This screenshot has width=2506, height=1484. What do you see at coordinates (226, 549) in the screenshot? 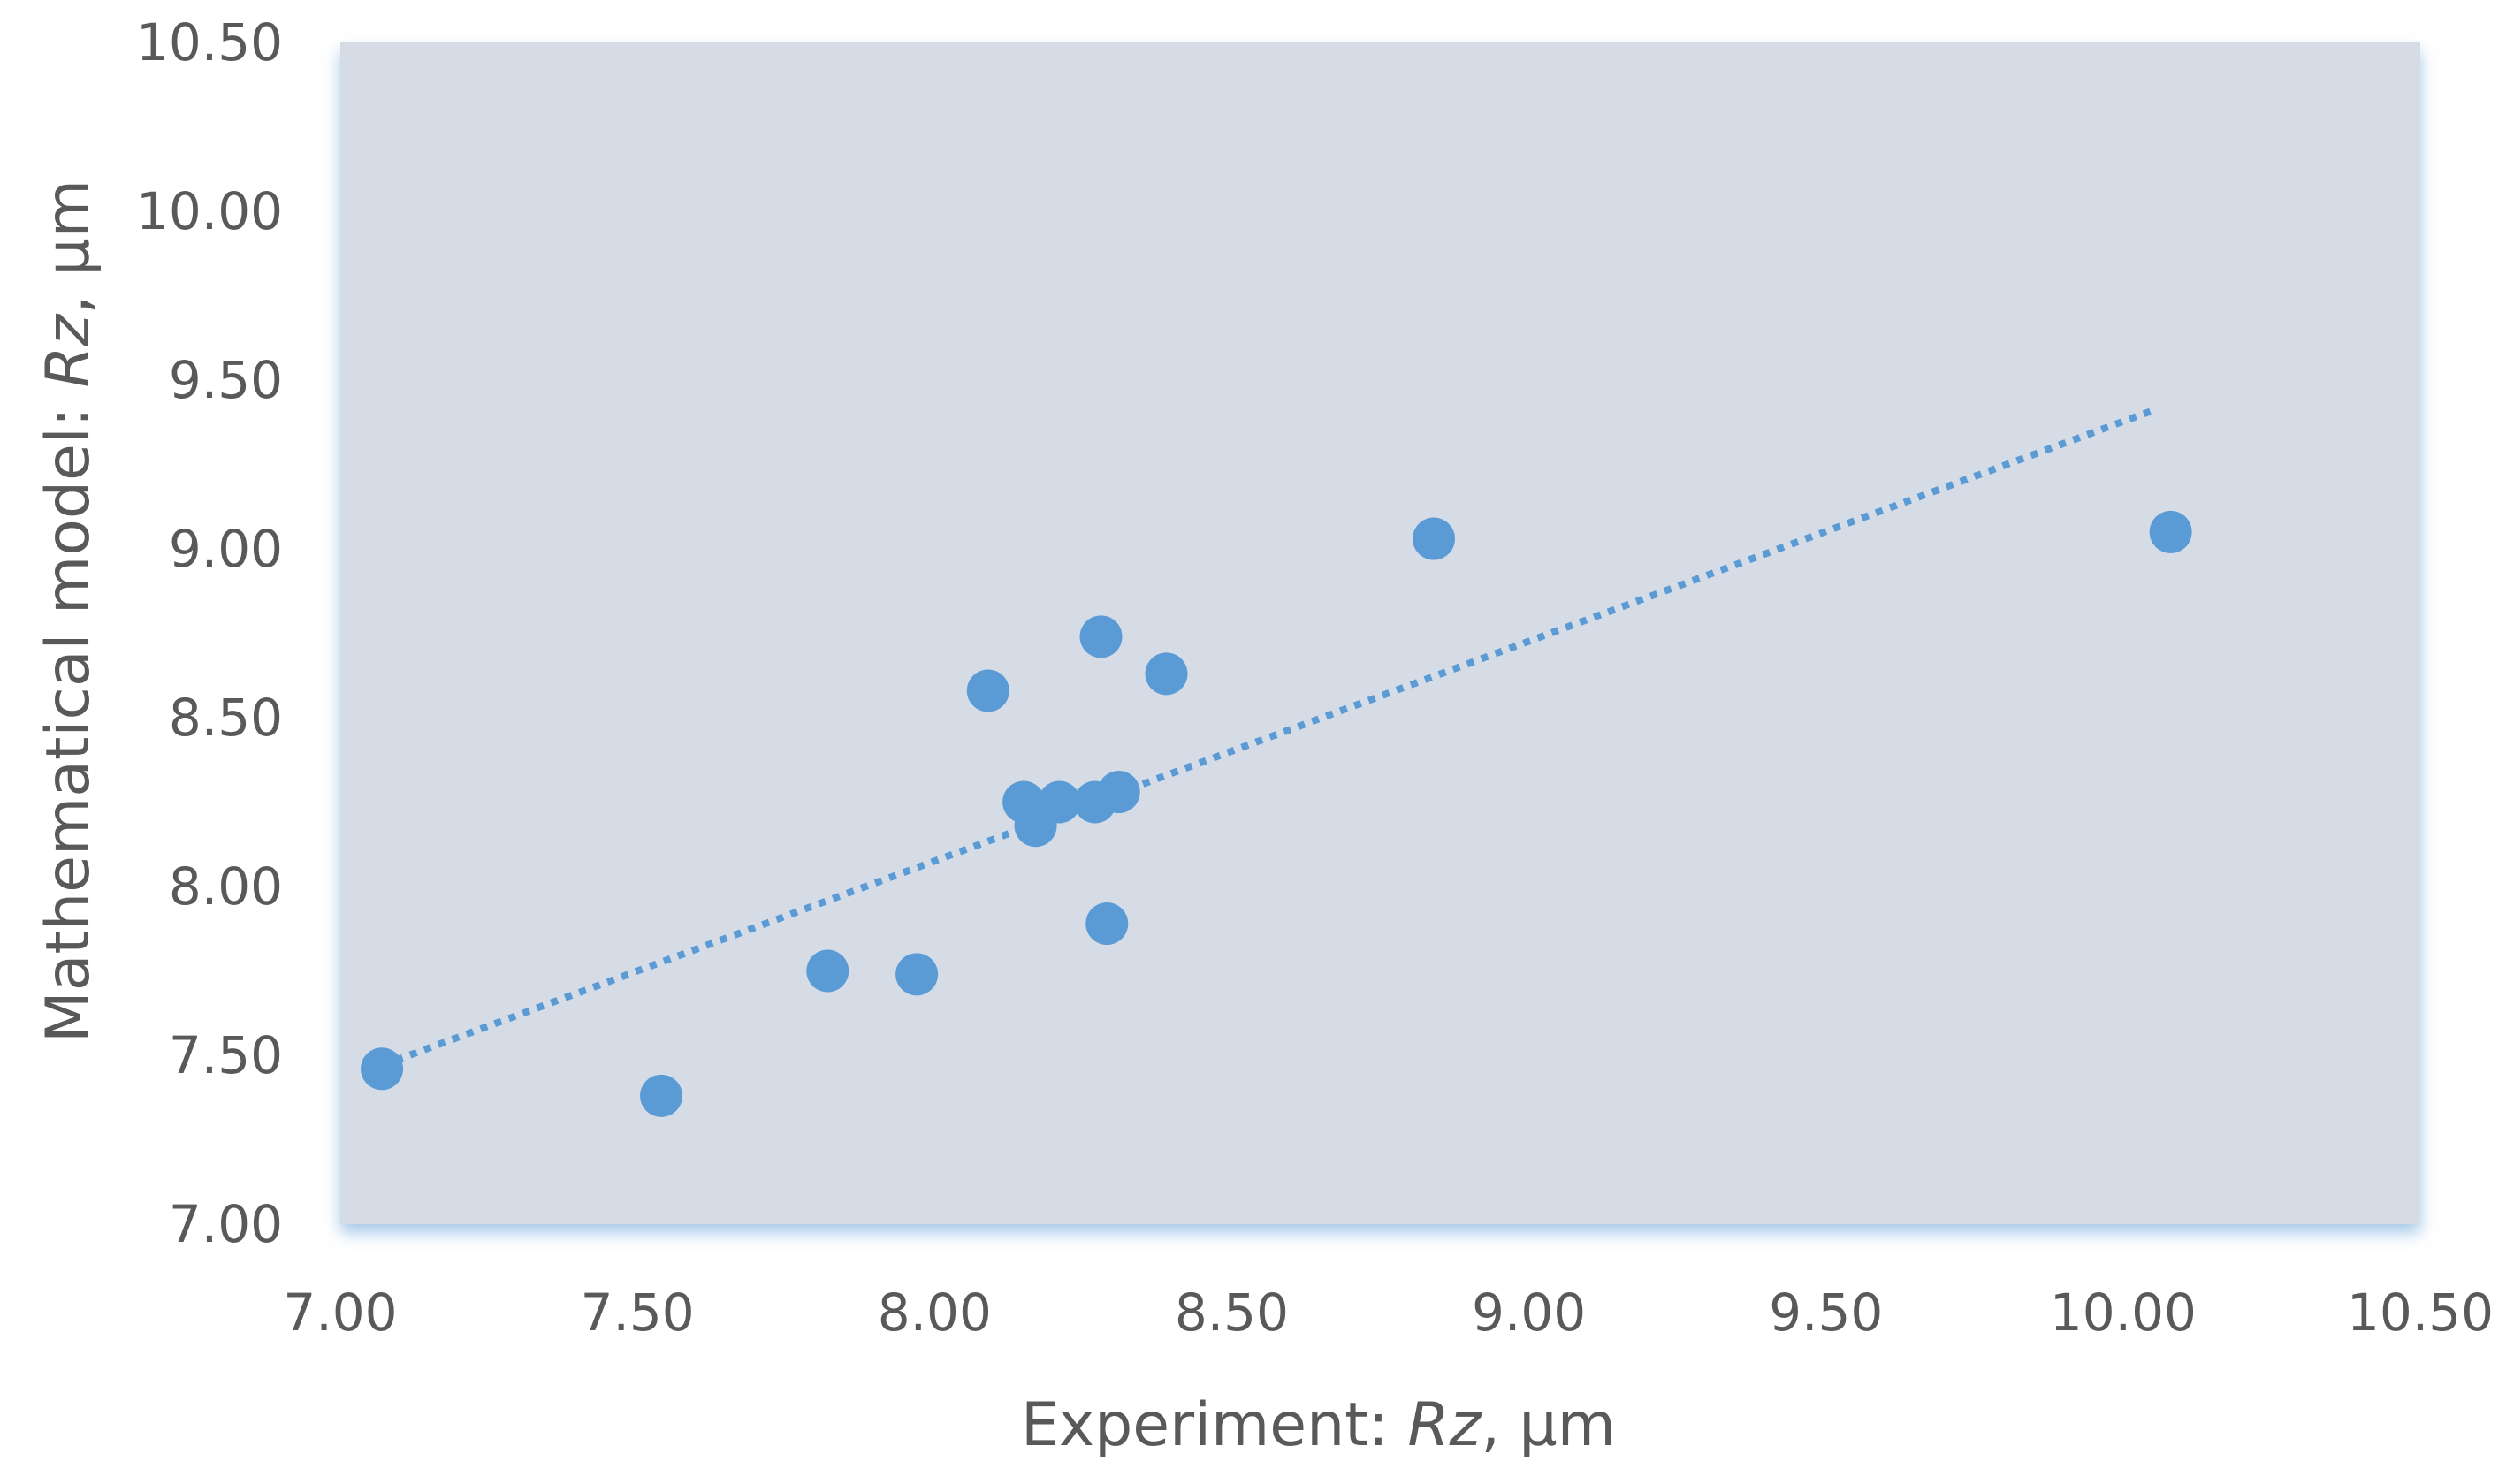
I see `y-tick-label: 9.00` at bounding box center [226, 549].